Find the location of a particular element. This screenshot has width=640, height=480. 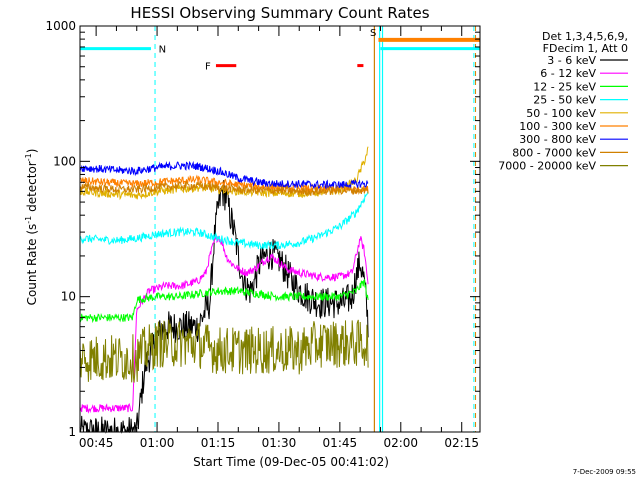

y-axis-label-main: Count Rate (s is located at coordinates (32, 265).